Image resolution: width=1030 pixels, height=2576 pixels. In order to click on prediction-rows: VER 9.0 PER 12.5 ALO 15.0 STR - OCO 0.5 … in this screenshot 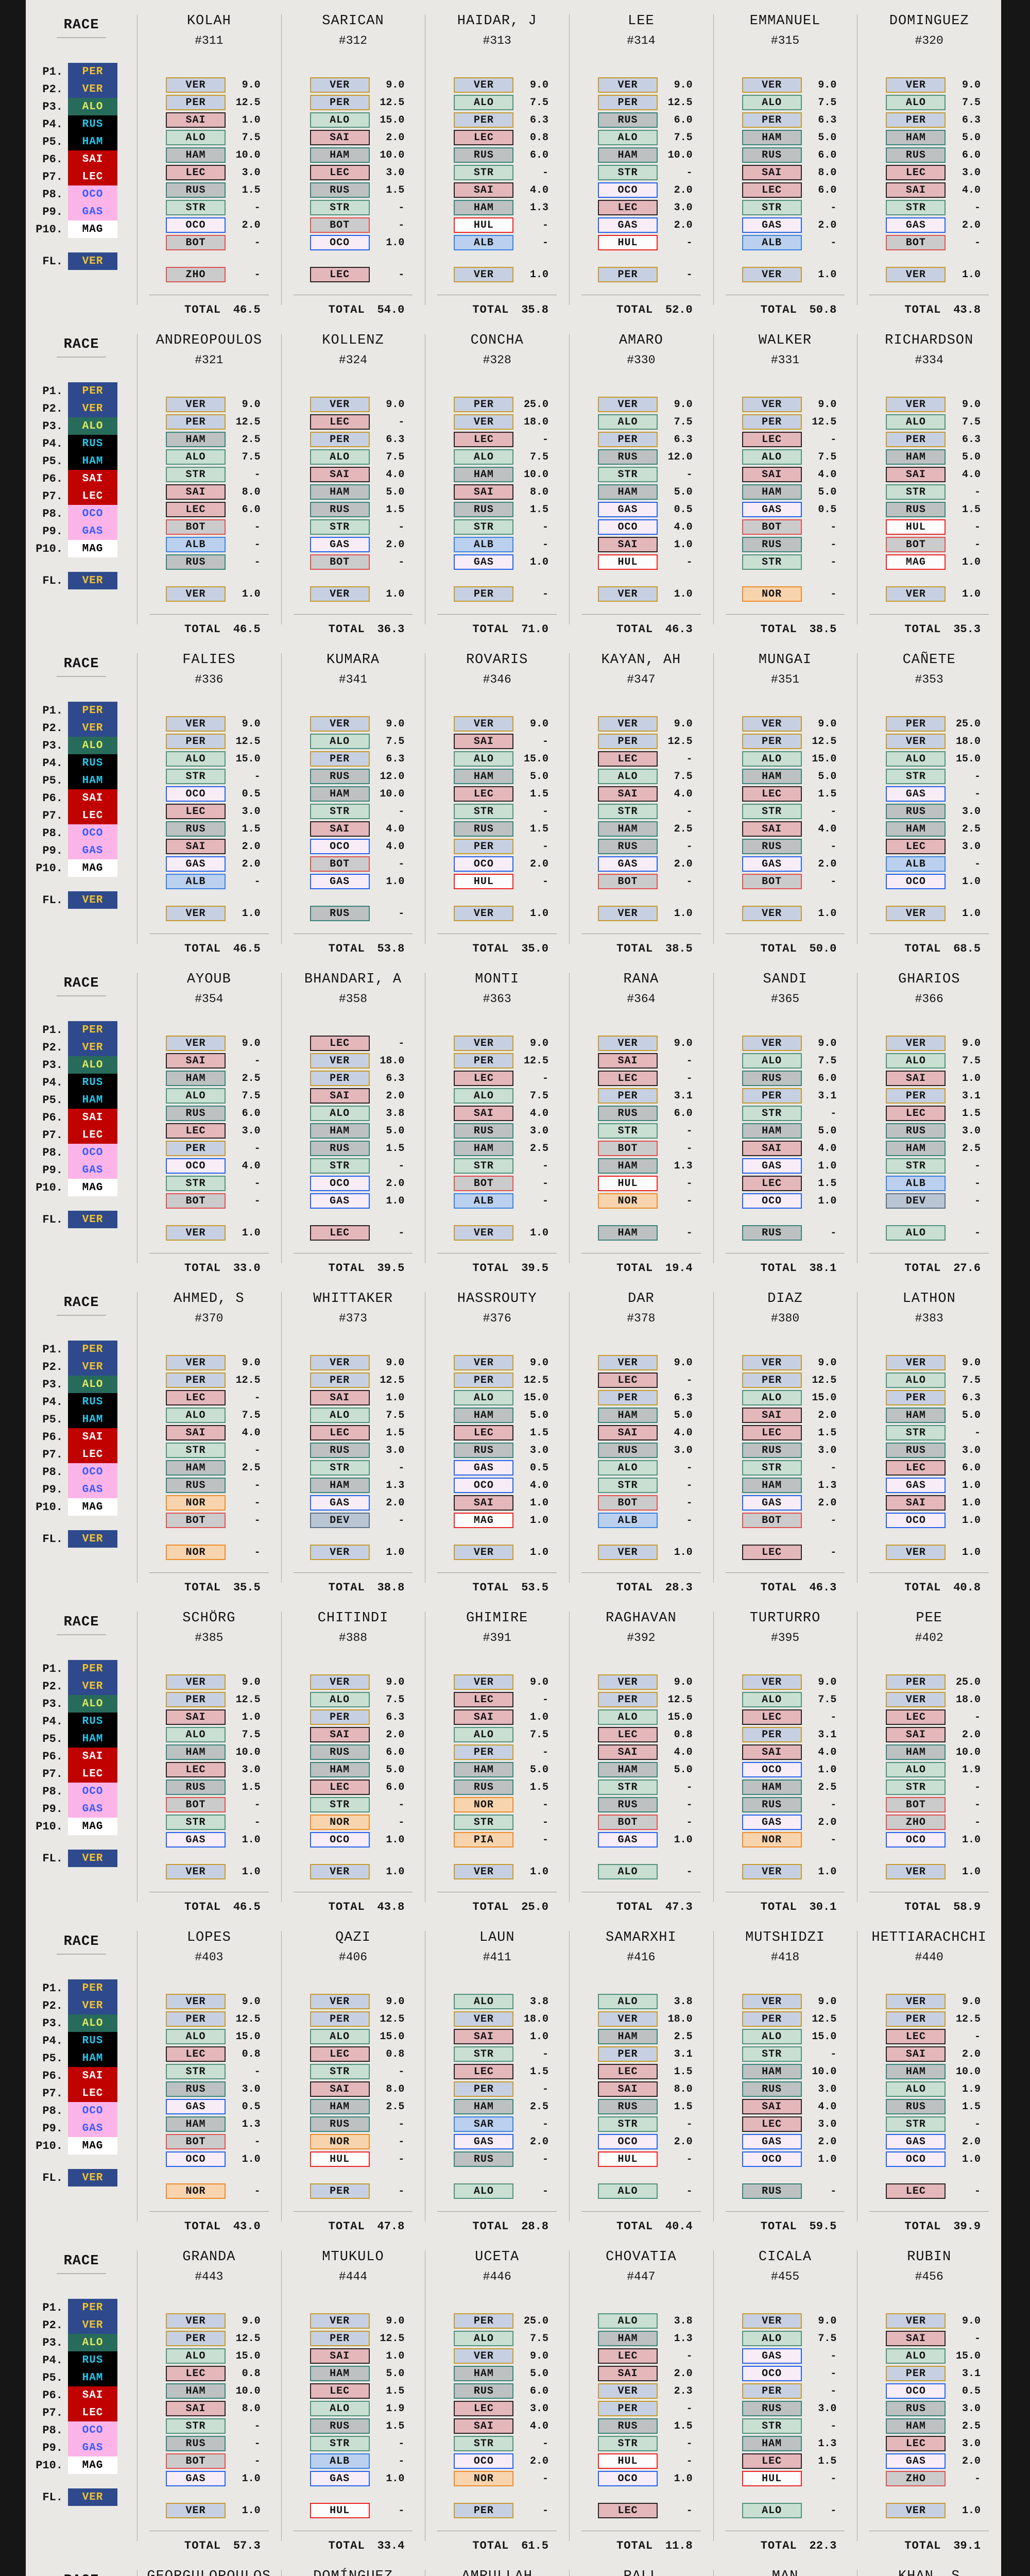, I will do `click(209, 802)`.